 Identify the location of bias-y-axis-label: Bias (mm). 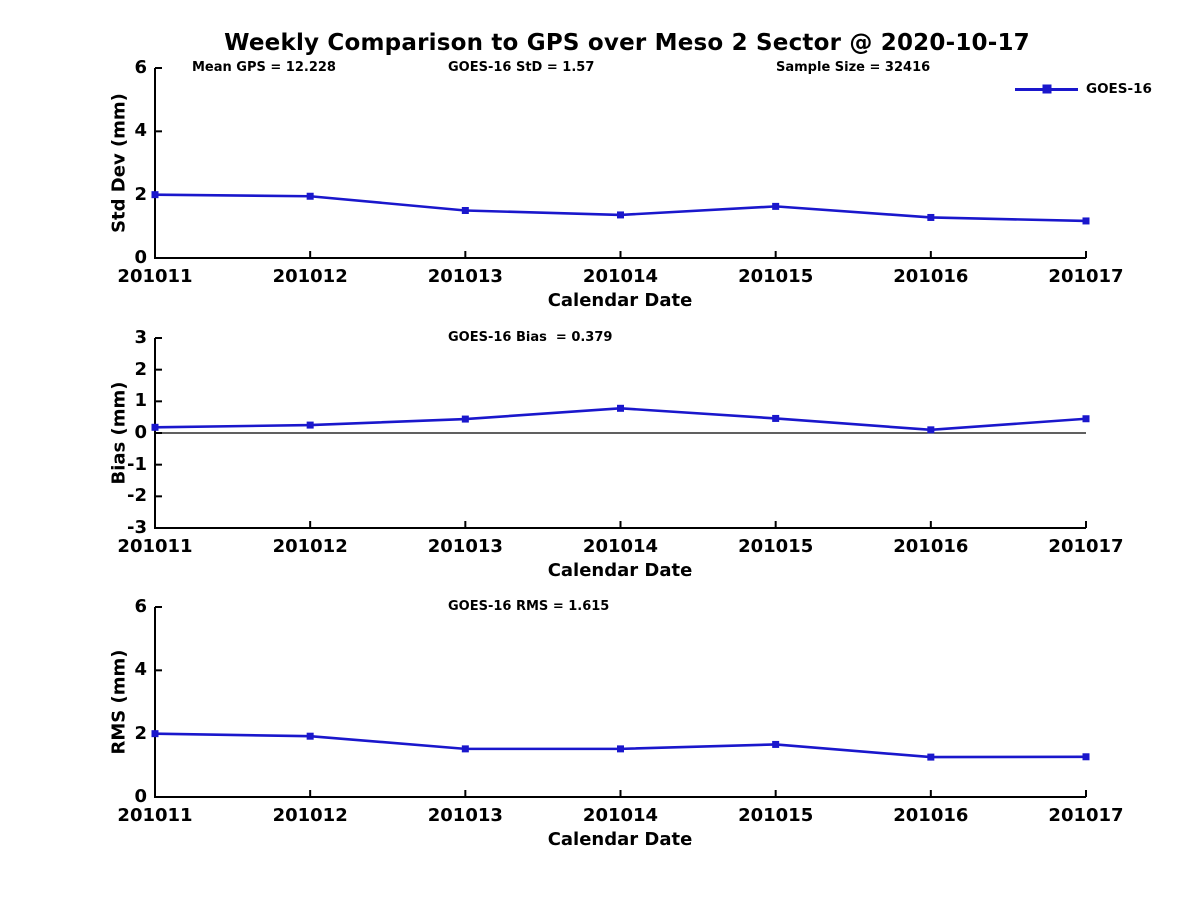
(119, 433).